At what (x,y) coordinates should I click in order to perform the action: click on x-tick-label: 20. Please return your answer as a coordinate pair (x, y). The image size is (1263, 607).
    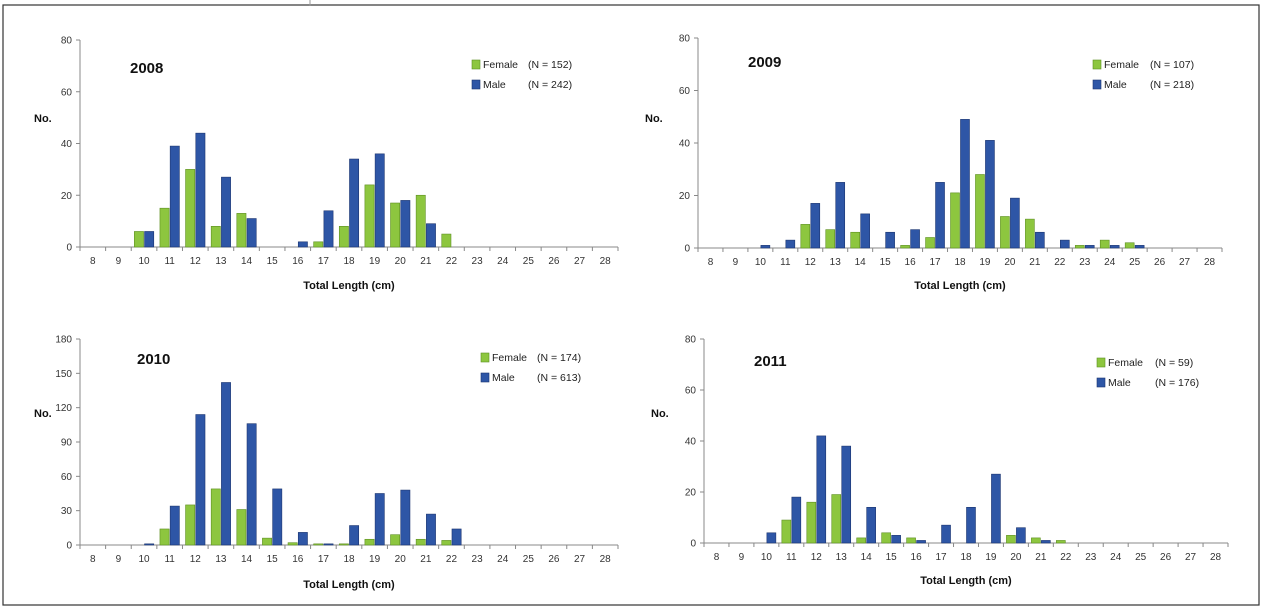
    Looking at the image, I should click on (401, 559).